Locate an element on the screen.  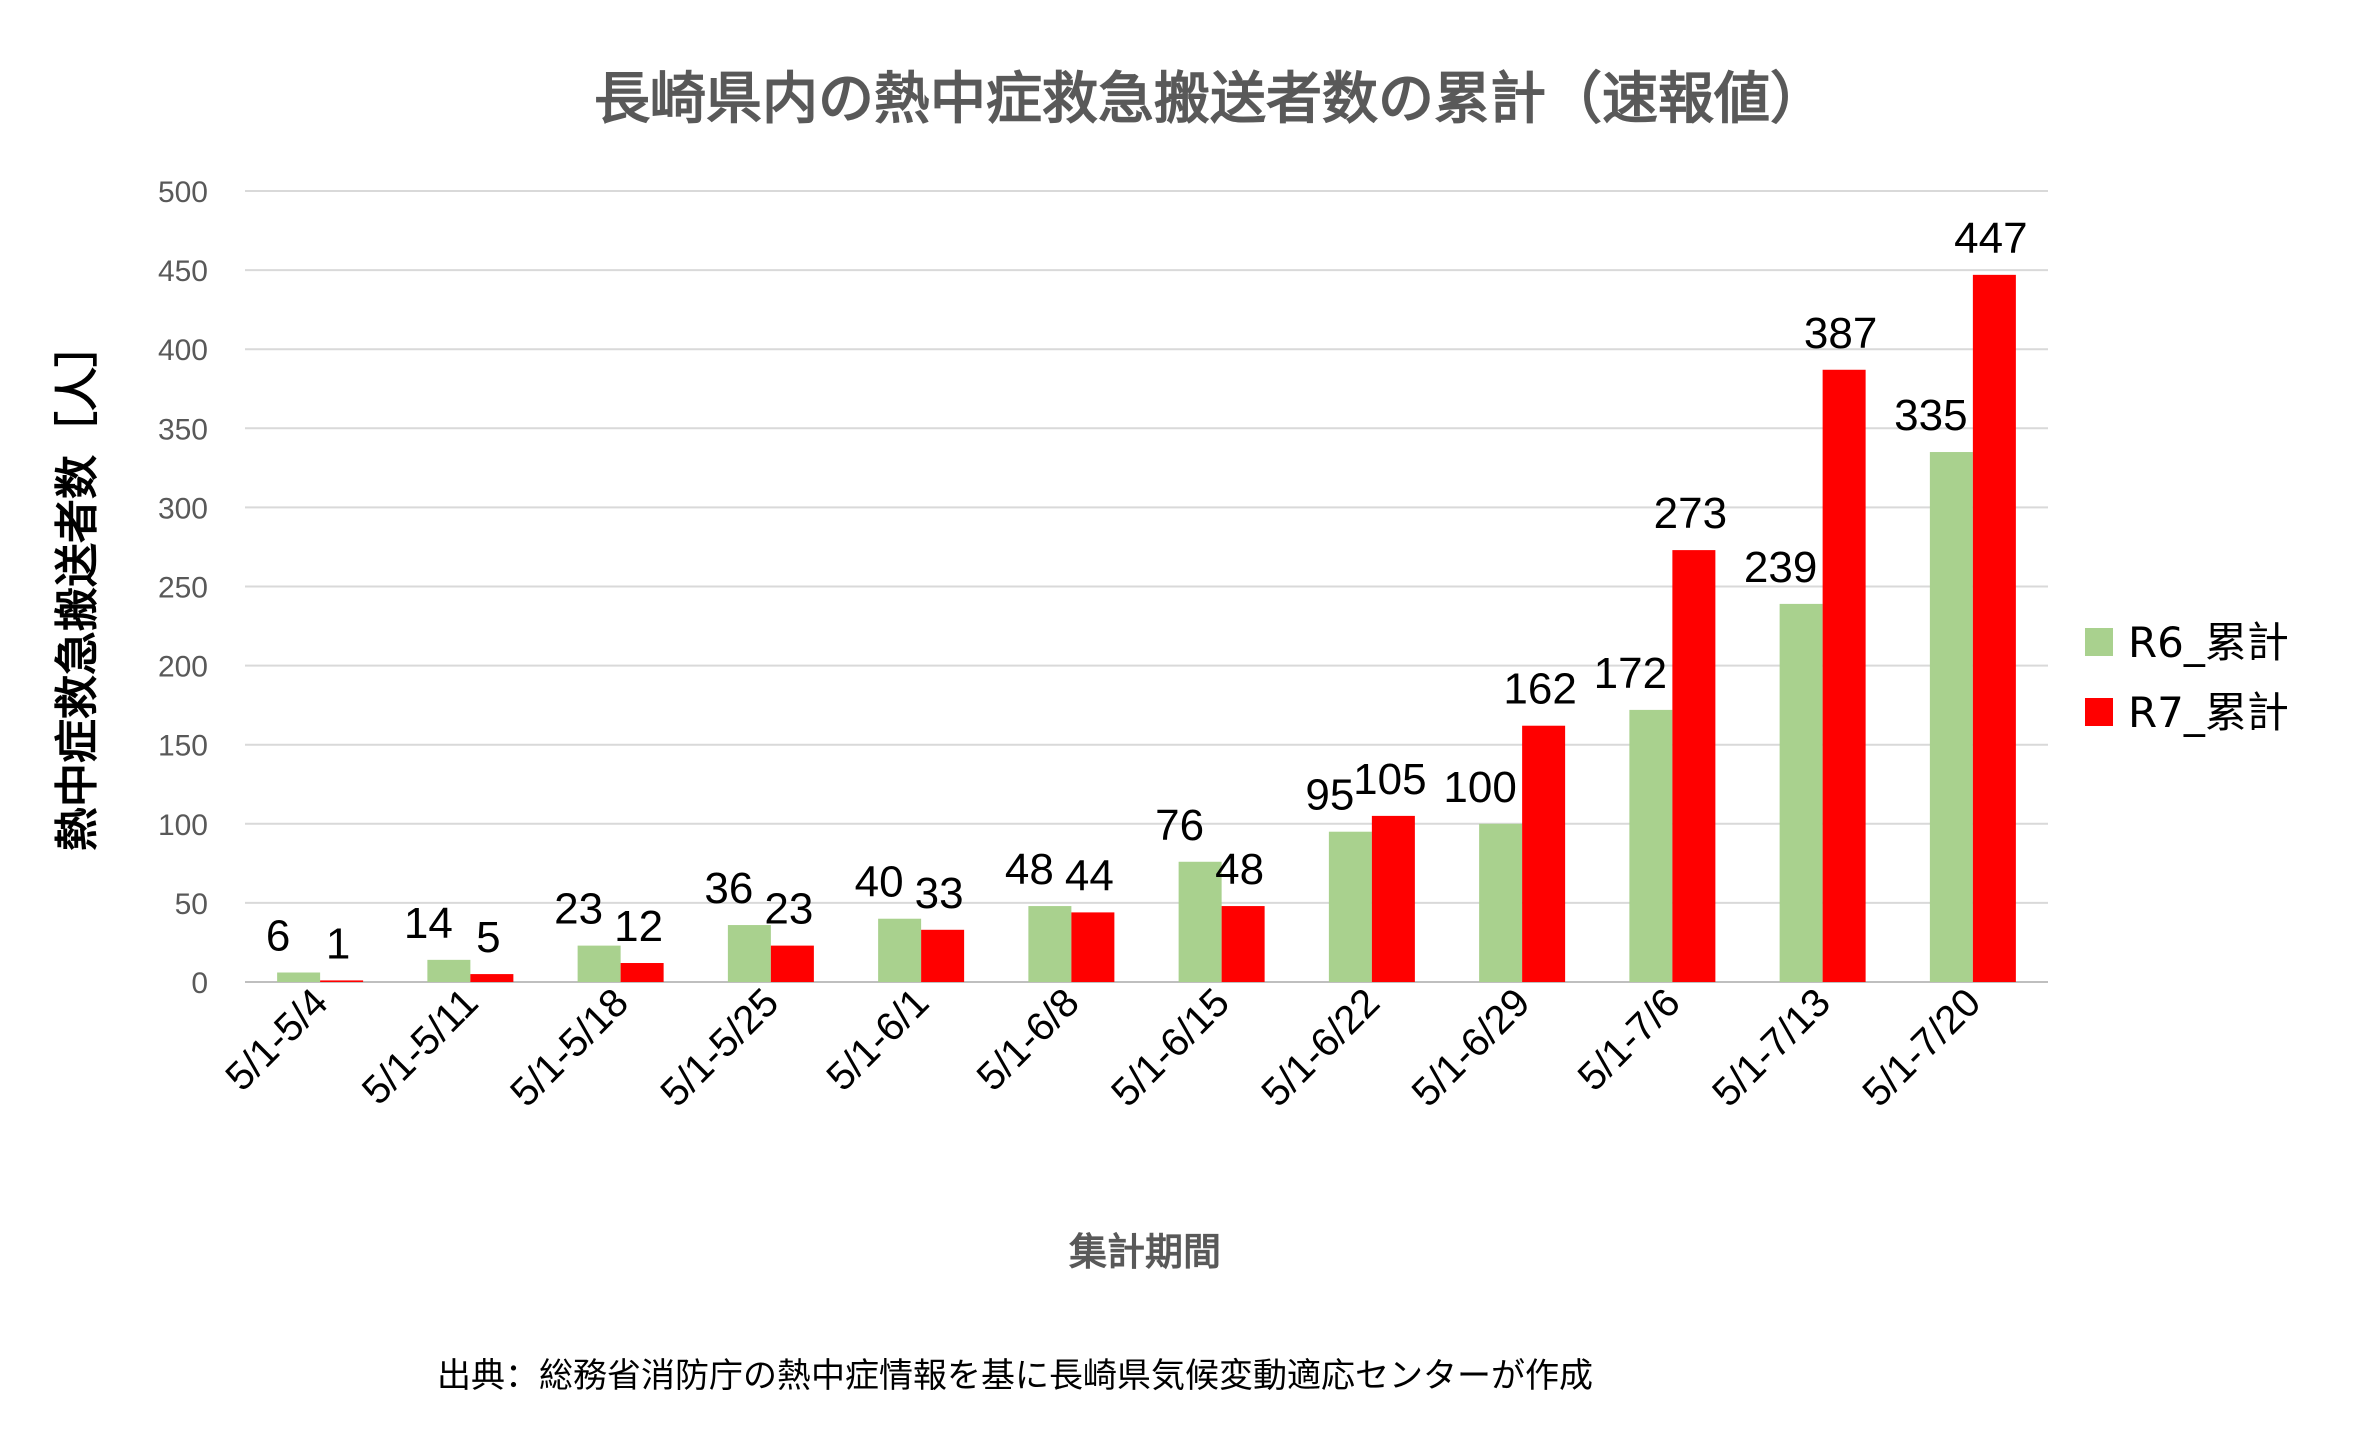
x-tick-label: 5/1-7/20 is located at coordinates (1921, 1047).